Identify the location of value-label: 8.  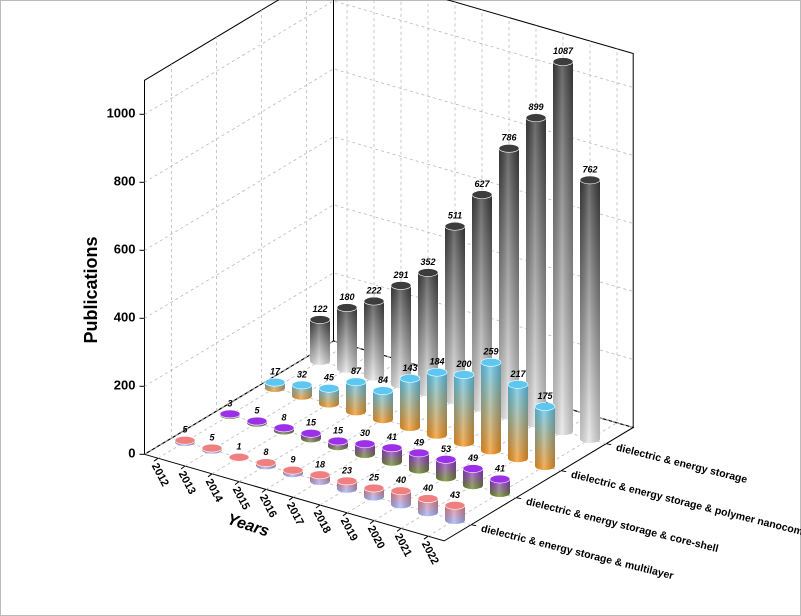
(283, 417).